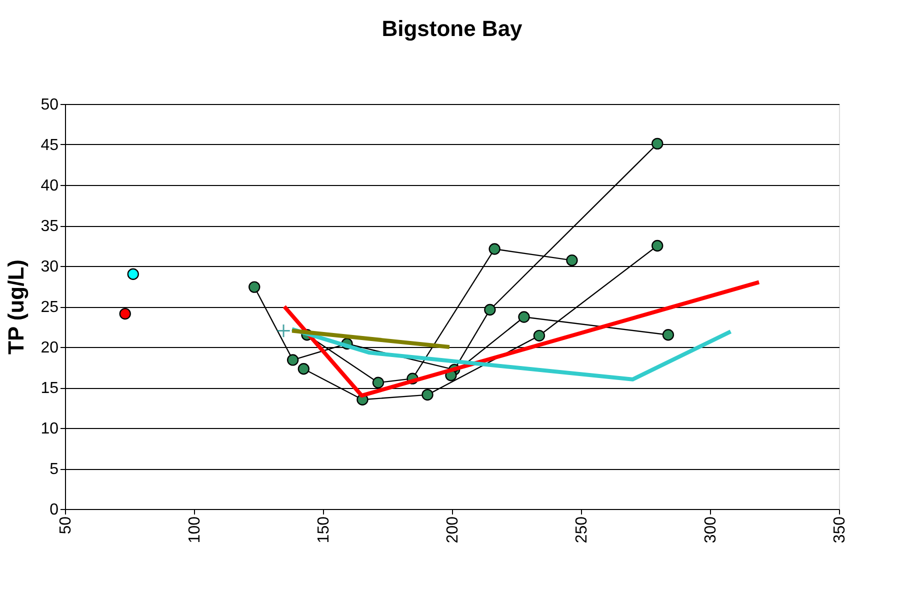 The width and height of the screenshot is (909, 592). What do you see at coordinates (511, 354) in the screenshot?
I see `line-series` at bounding box center [511, 354].